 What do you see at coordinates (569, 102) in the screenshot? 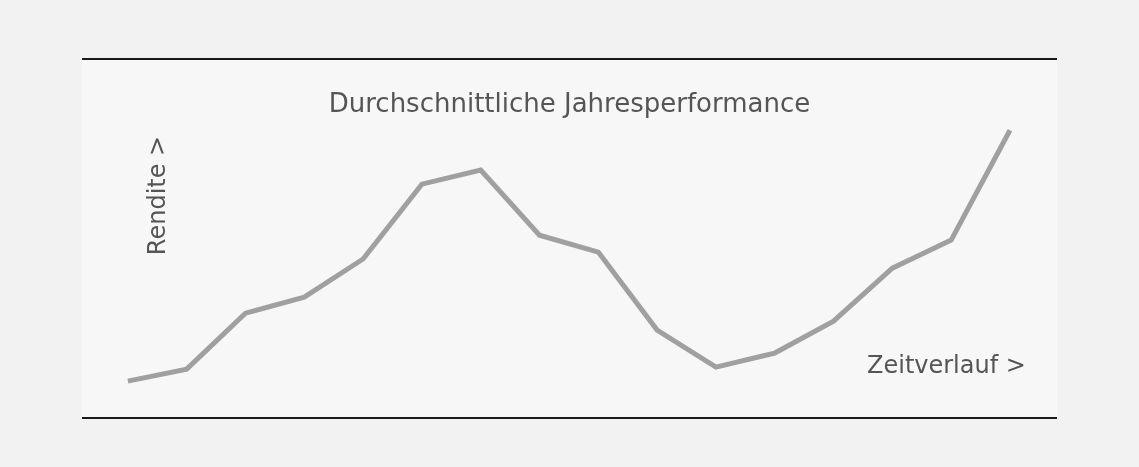
I see `chart-title: Durchschnittliche Jahresperformance` at bounding box center [569, 102].